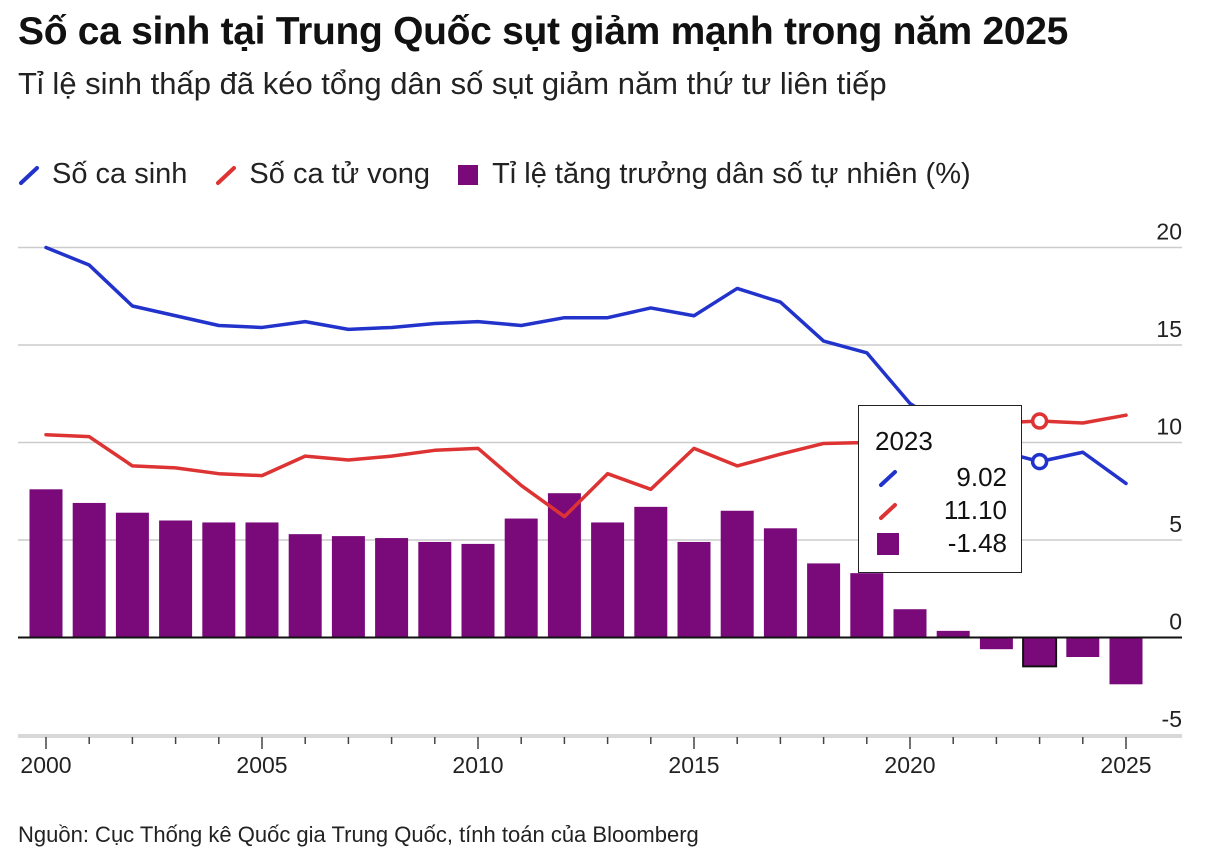 This screenshot has height=864, width=1214. What do you see at coordinates (1125, 765) in the screenshot?
I see `x-tick-label: 2025` at bounding box center [1125, 765].